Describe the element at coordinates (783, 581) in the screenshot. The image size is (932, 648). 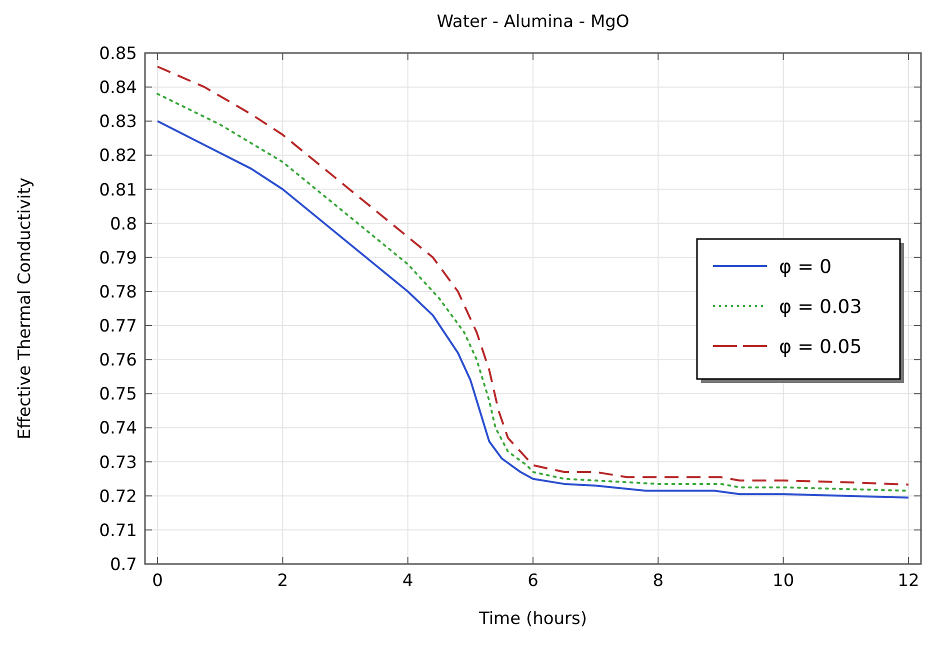
I see `x-tick-label: 10` at that location.